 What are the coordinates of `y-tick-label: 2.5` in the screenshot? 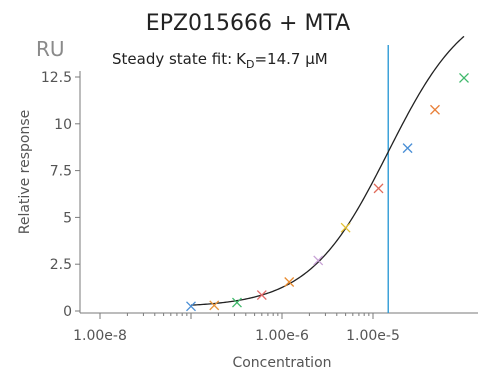 It's located at (61, 265).